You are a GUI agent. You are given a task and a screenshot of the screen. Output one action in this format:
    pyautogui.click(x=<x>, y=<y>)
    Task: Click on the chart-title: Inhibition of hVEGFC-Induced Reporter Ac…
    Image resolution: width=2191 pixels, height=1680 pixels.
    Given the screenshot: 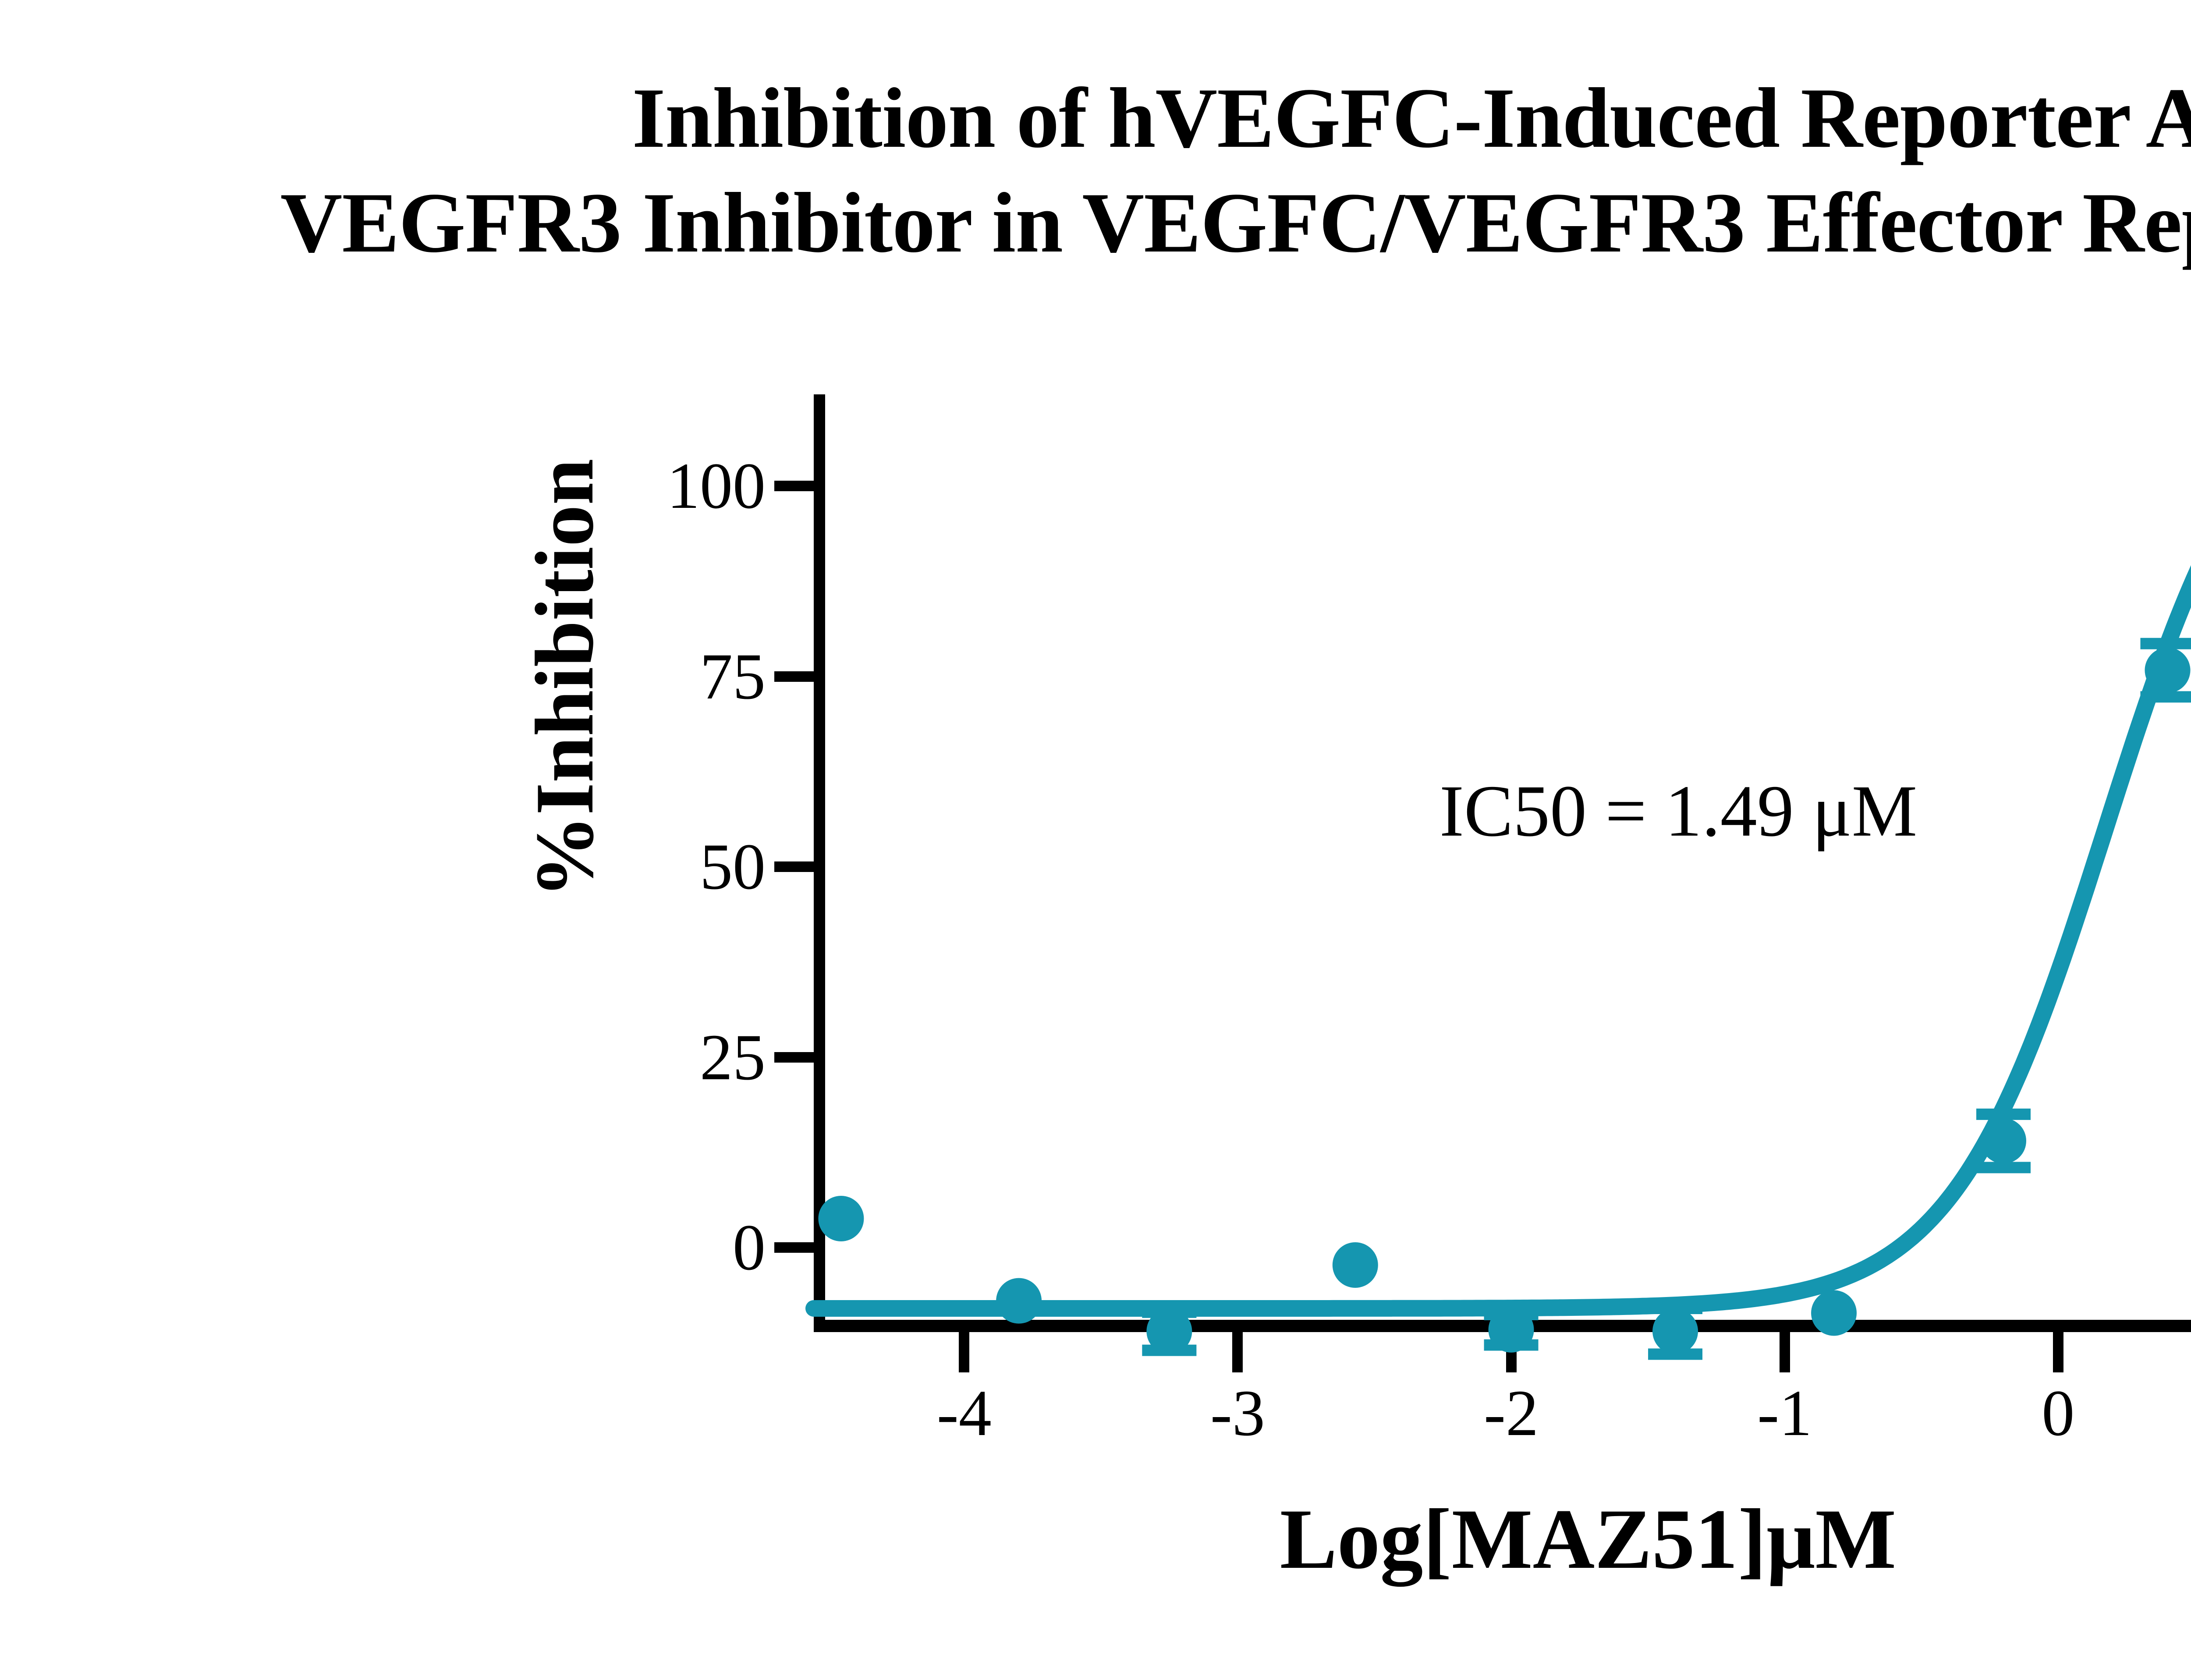 What is the action you would take?
    pyautogui.click(x=1095, y=170)
    